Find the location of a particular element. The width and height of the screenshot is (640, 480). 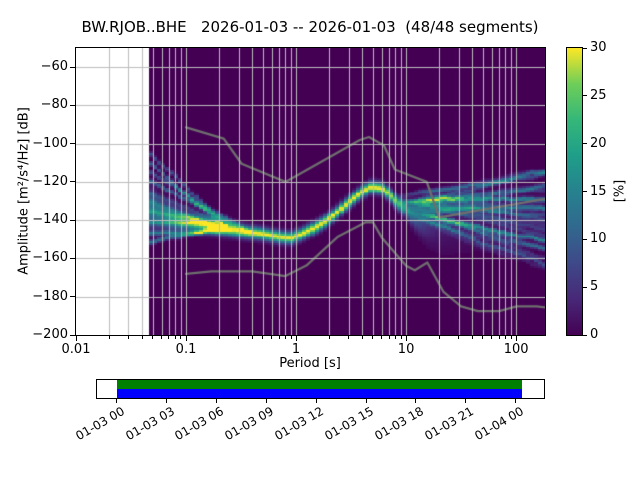

colorbar is located at coordinates (574, 191).